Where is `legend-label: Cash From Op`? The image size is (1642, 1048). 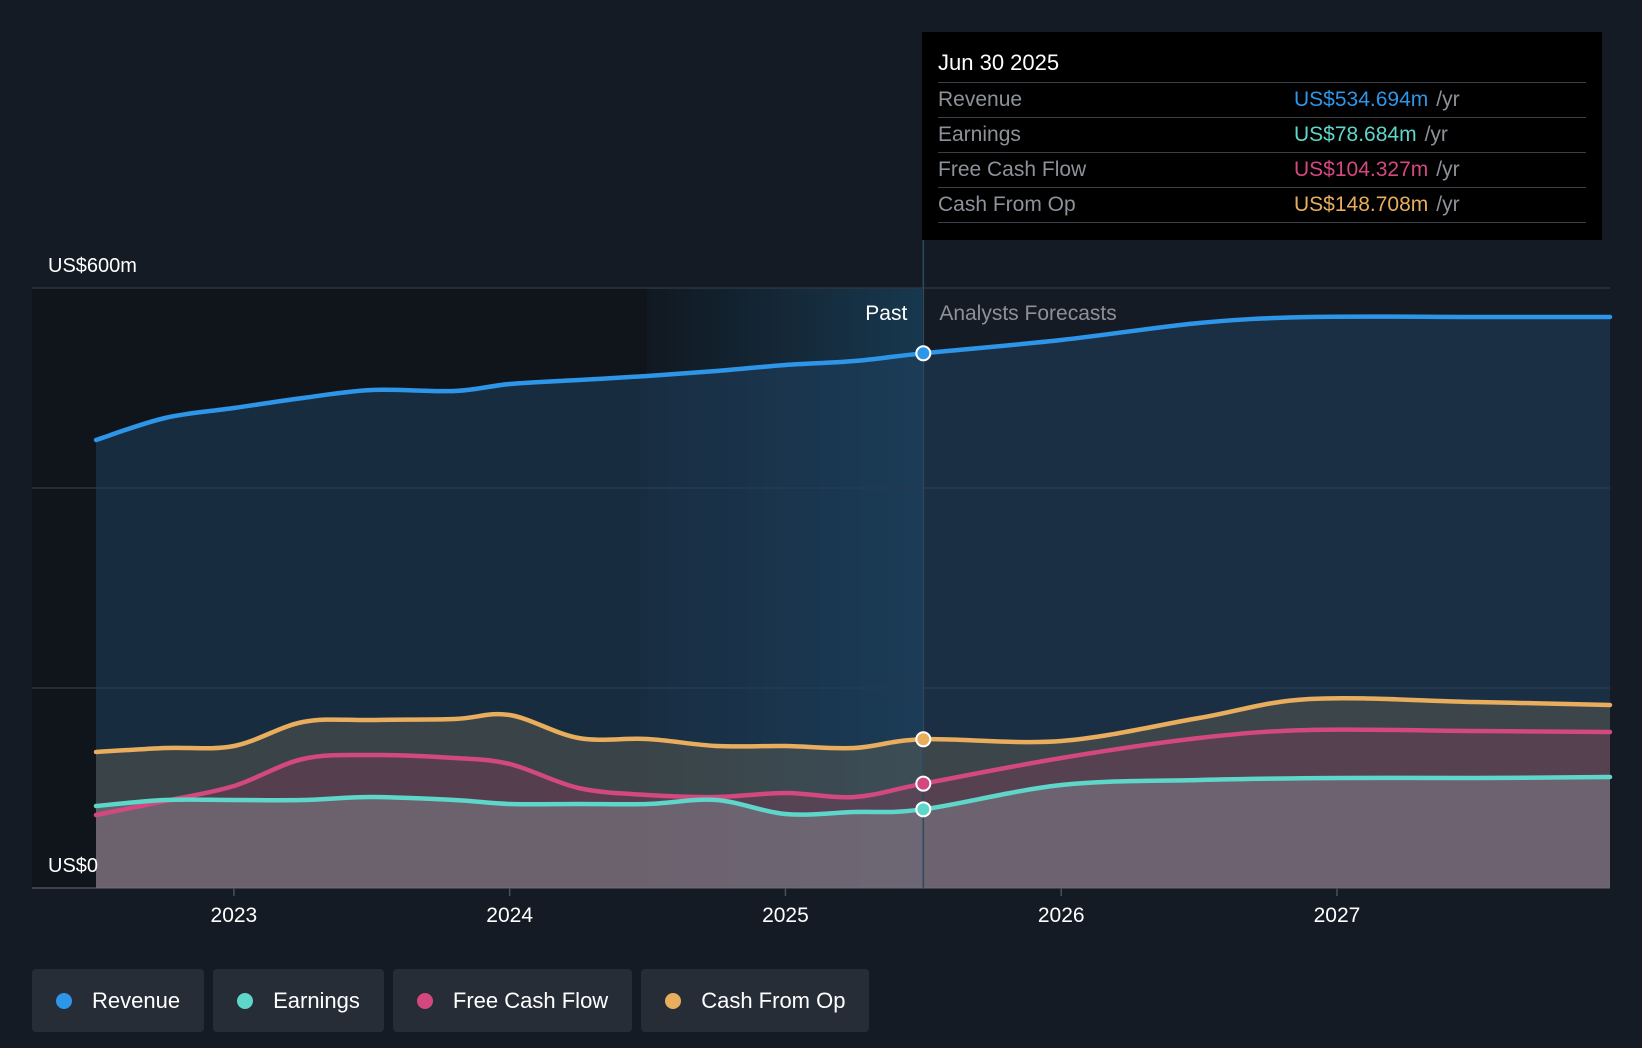
legend-label: Cash From Op is located at coordinates (773, 1000).